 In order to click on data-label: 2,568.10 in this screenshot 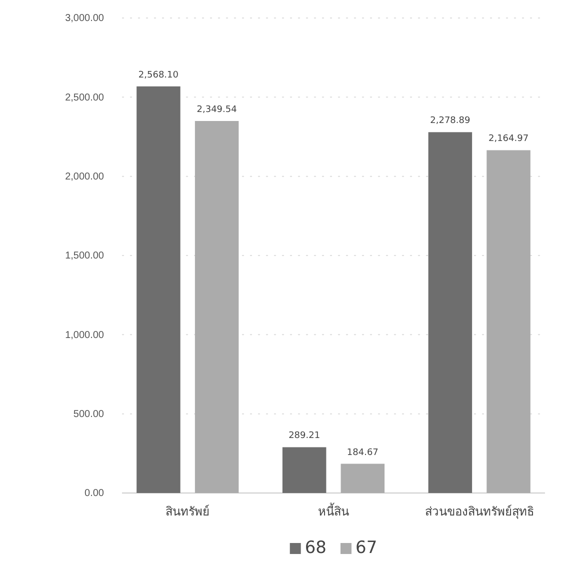, I will do `click(158, 75)`.